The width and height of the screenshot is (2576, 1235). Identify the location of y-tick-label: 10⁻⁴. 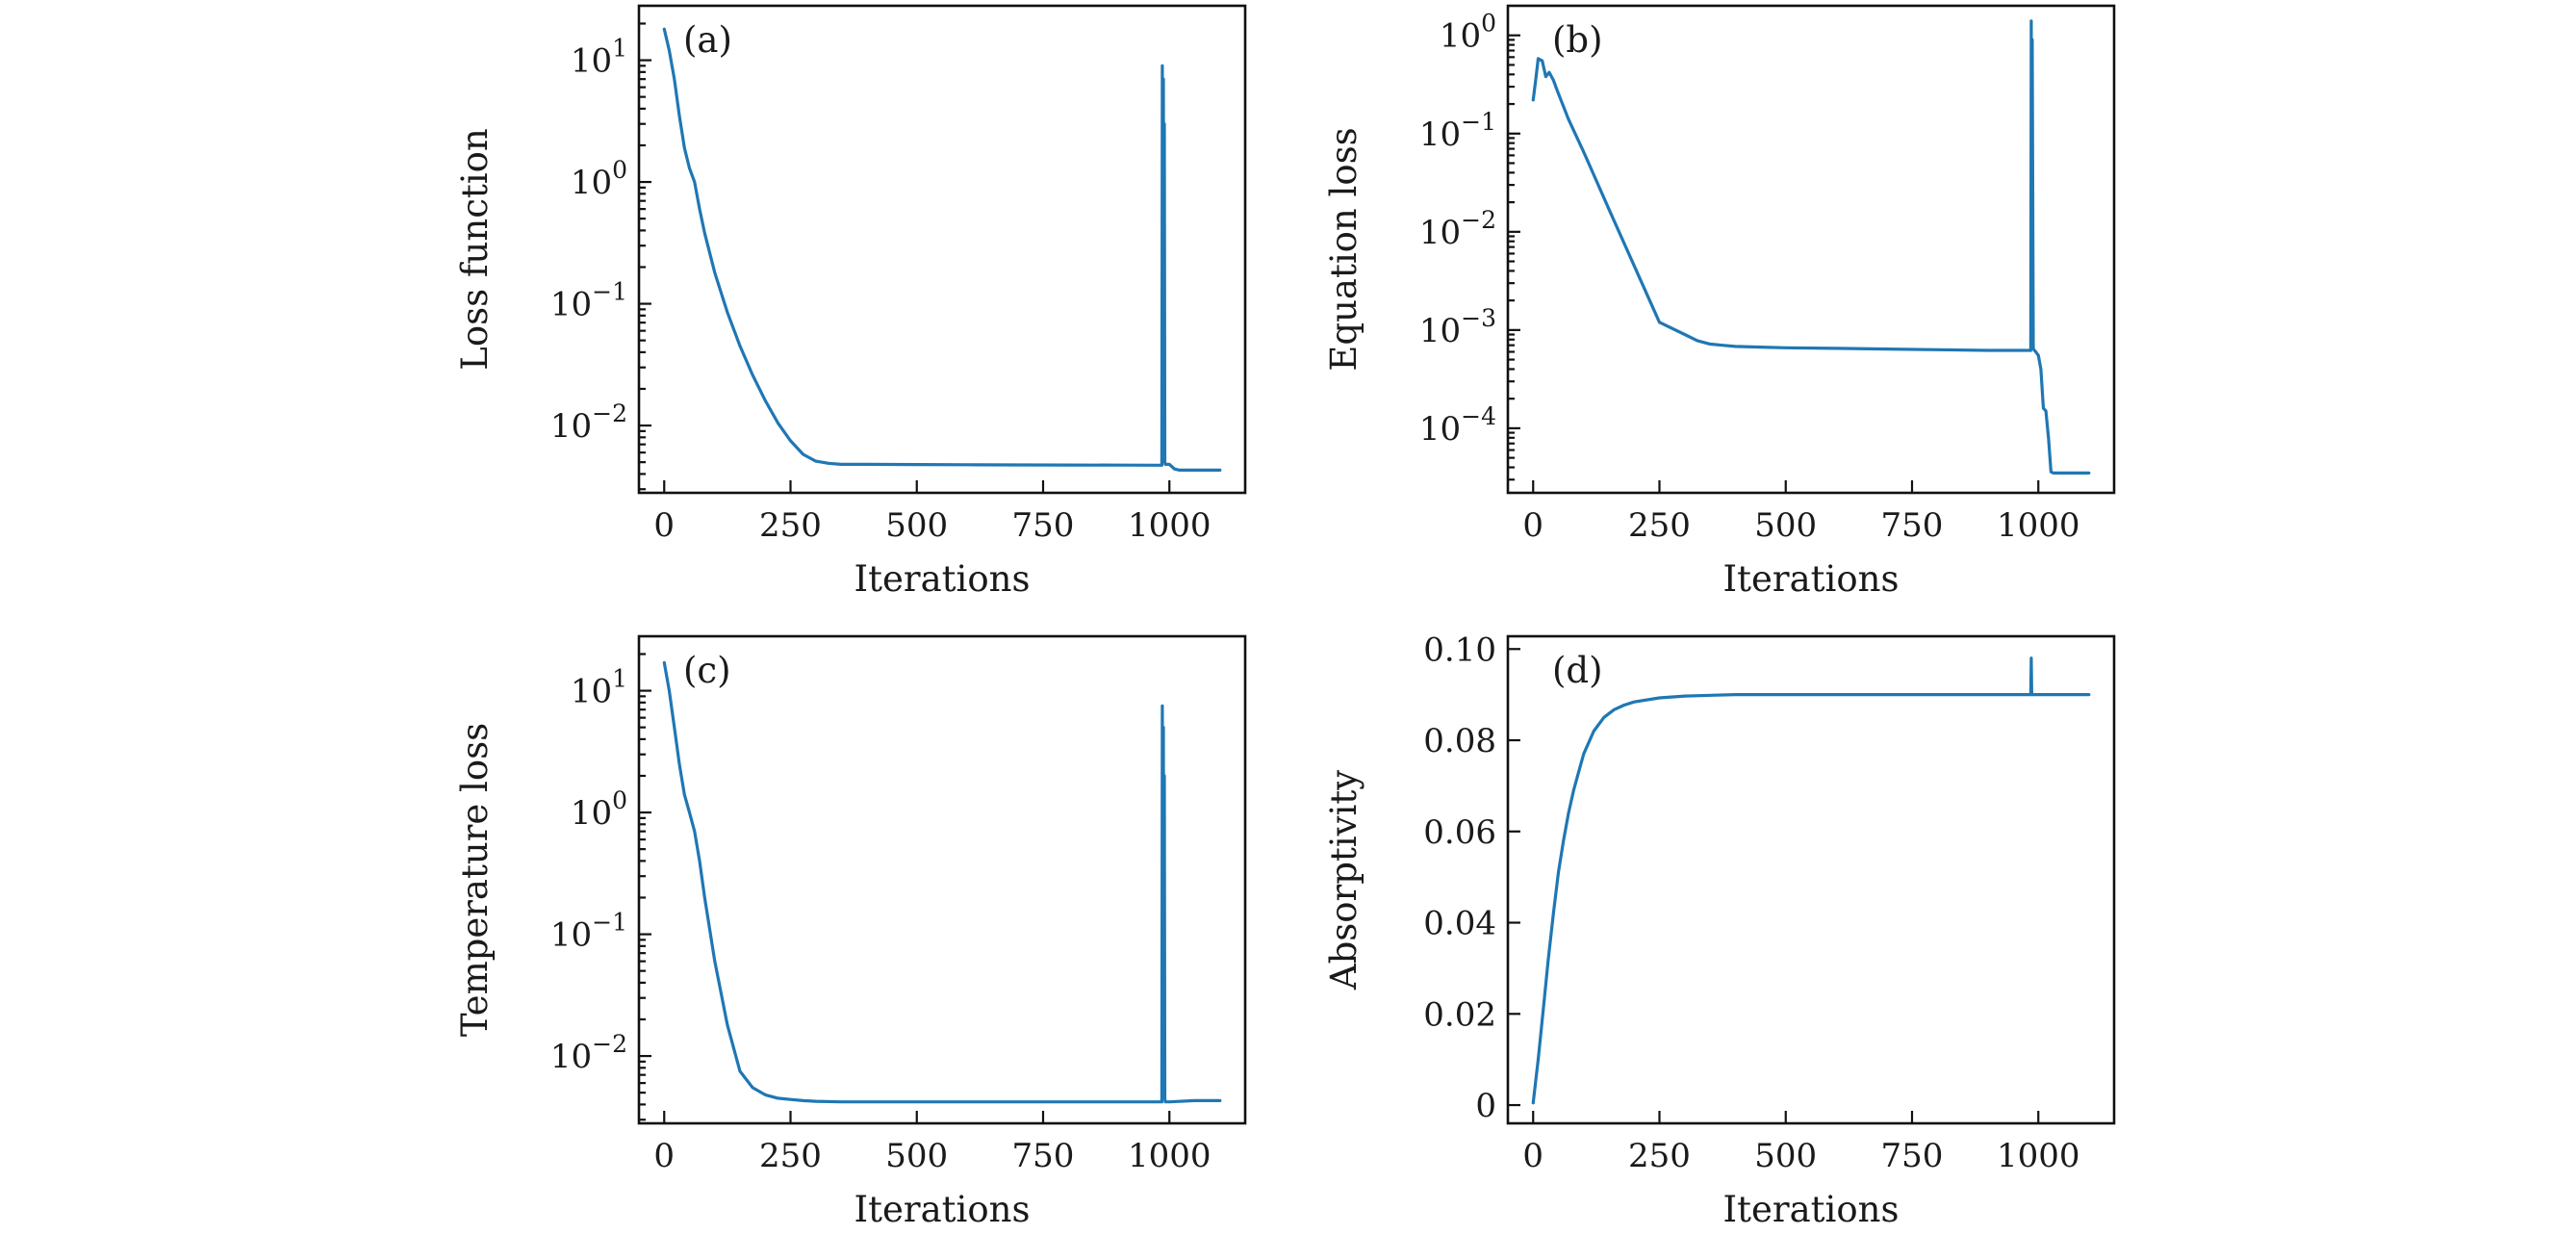
(1457, 425).